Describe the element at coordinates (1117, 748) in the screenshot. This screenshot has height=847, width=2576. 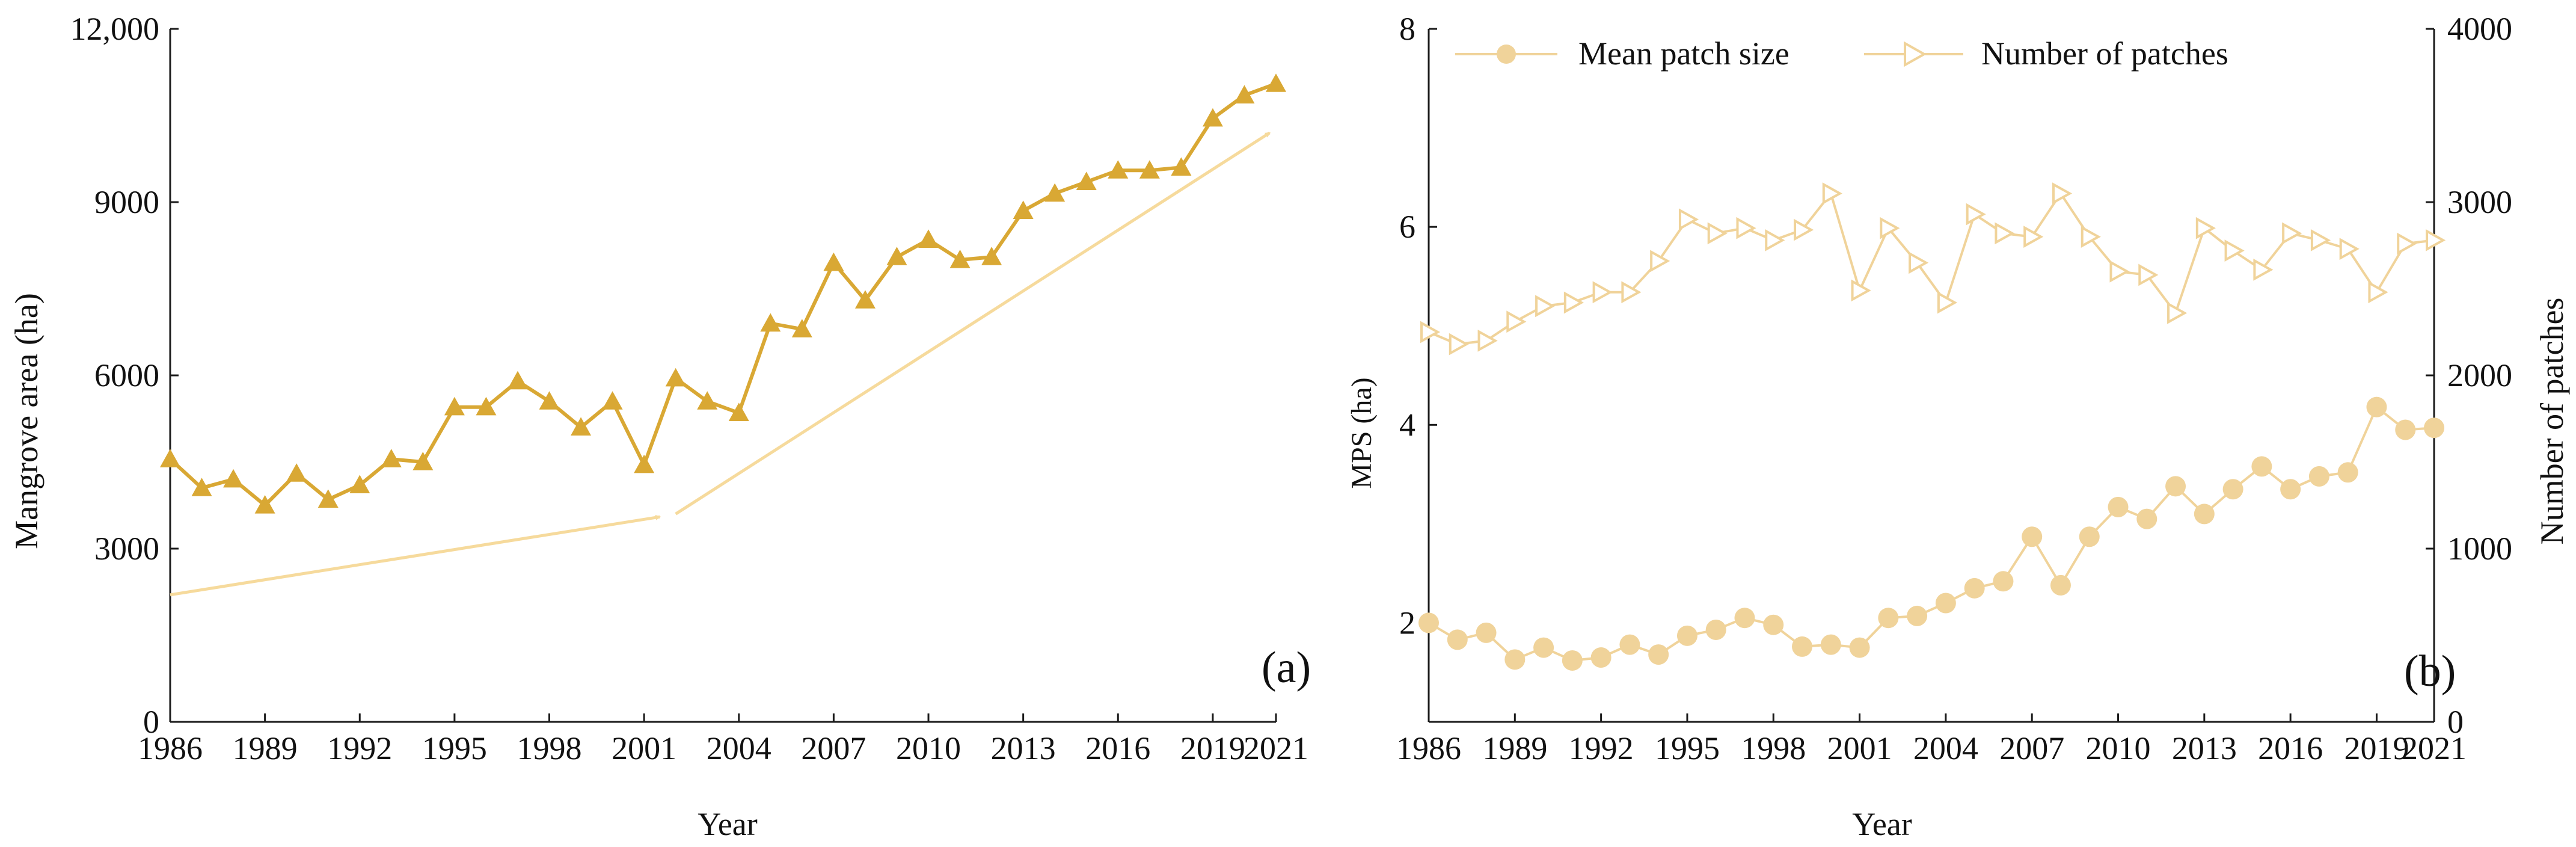
I see `panel-a-x-tick-label: 2016` at that location.